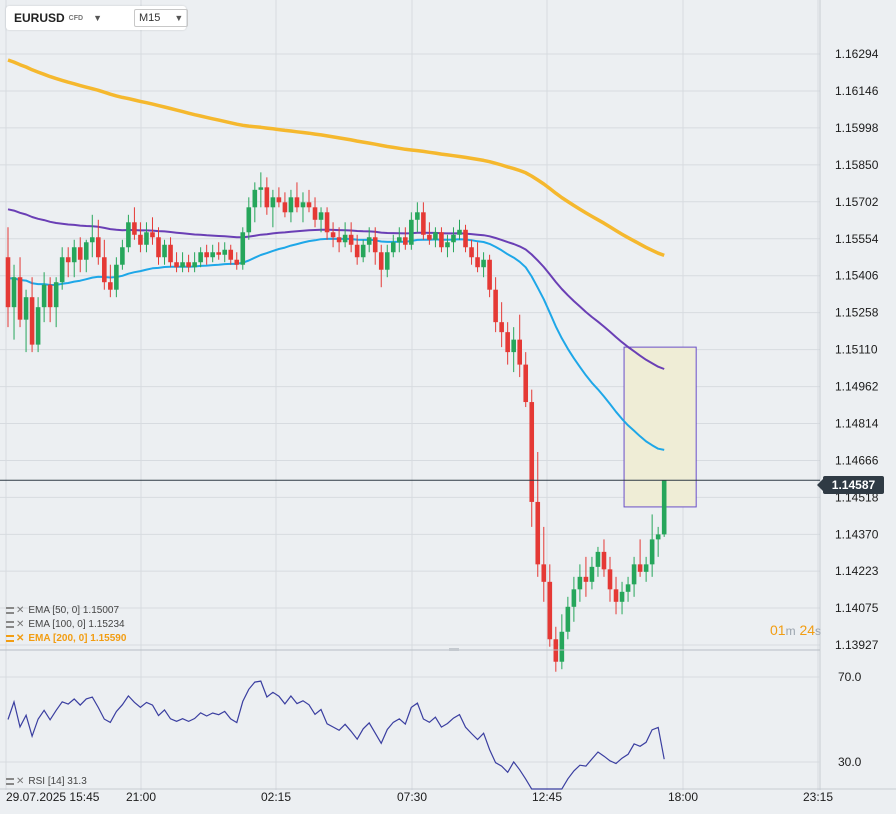  What do you see at coordinates (850, 677) in the screenshot?
I see `rsi-y-tick-label: 70.0` at bounding box center [850, 677].